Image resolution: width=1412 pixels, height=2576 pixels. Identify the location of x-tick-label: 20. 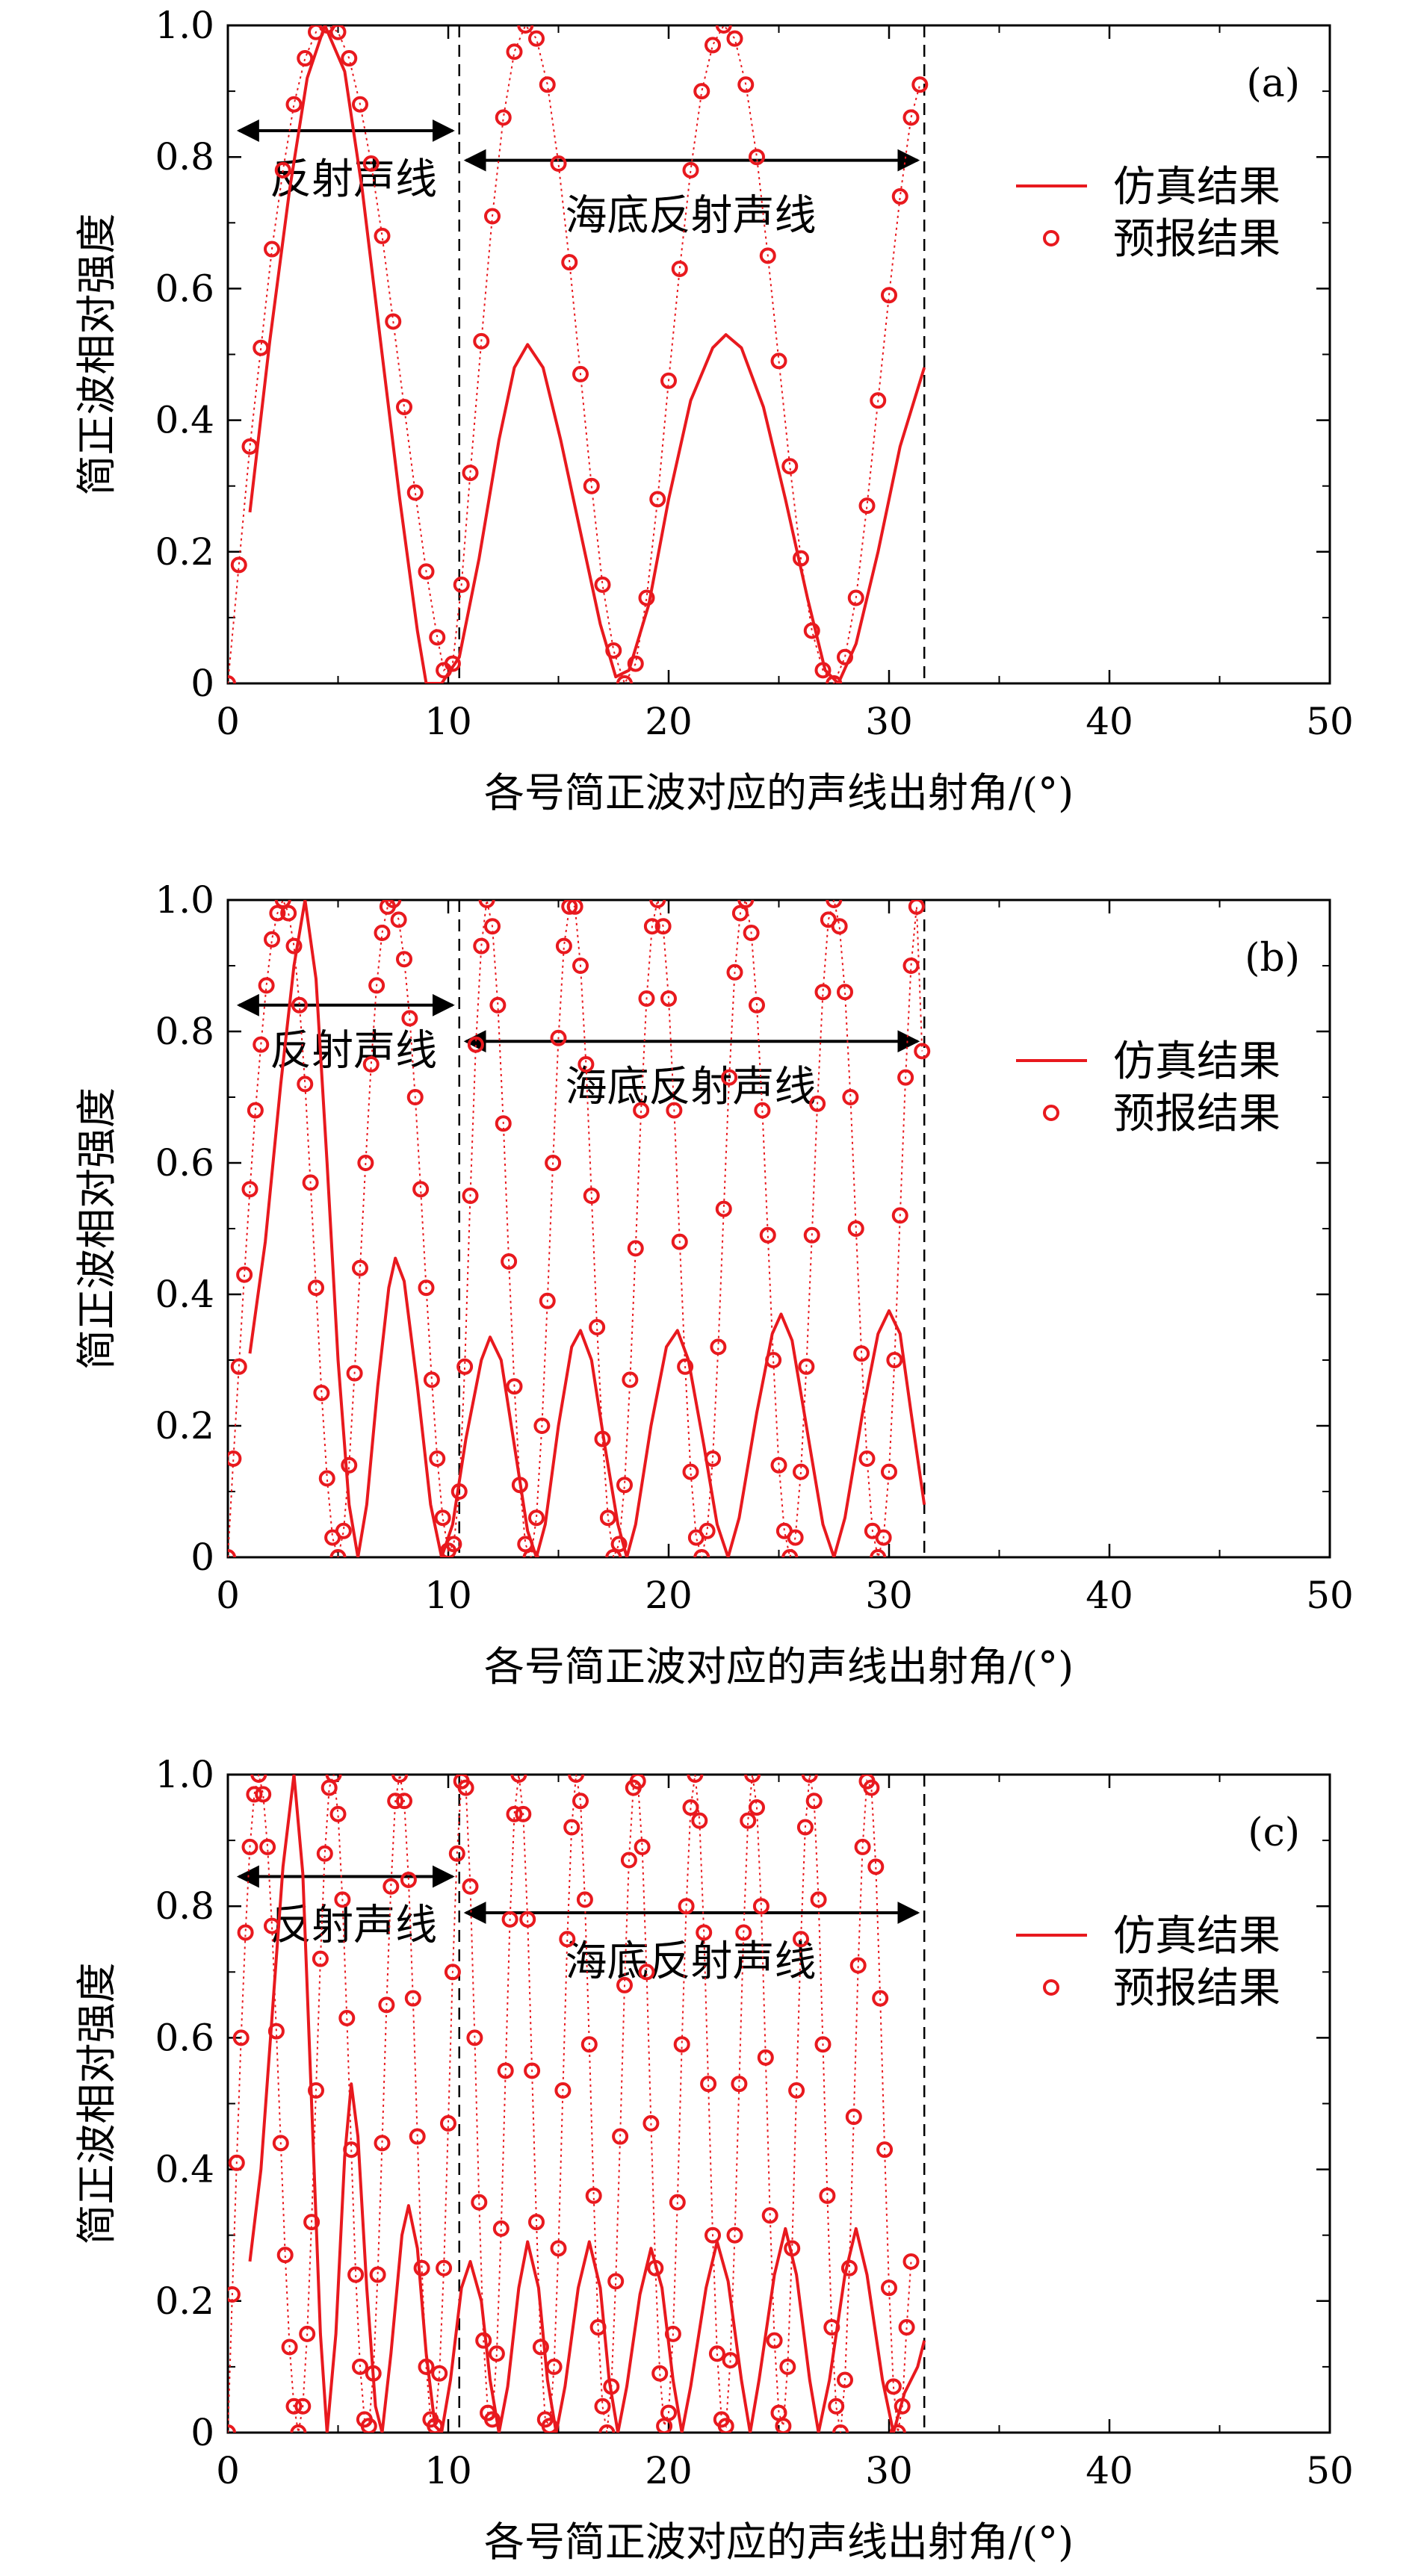
(669, 2470).